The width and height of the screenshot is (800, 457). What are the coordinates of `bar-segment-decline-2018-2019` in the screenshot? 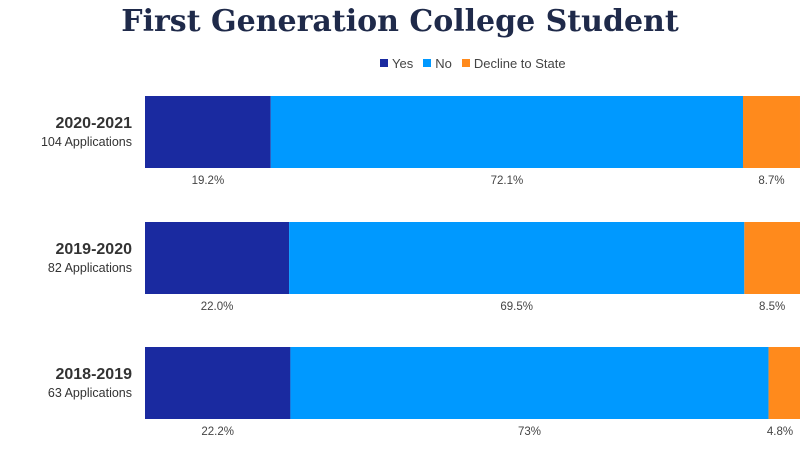 It's located at (784, 383).